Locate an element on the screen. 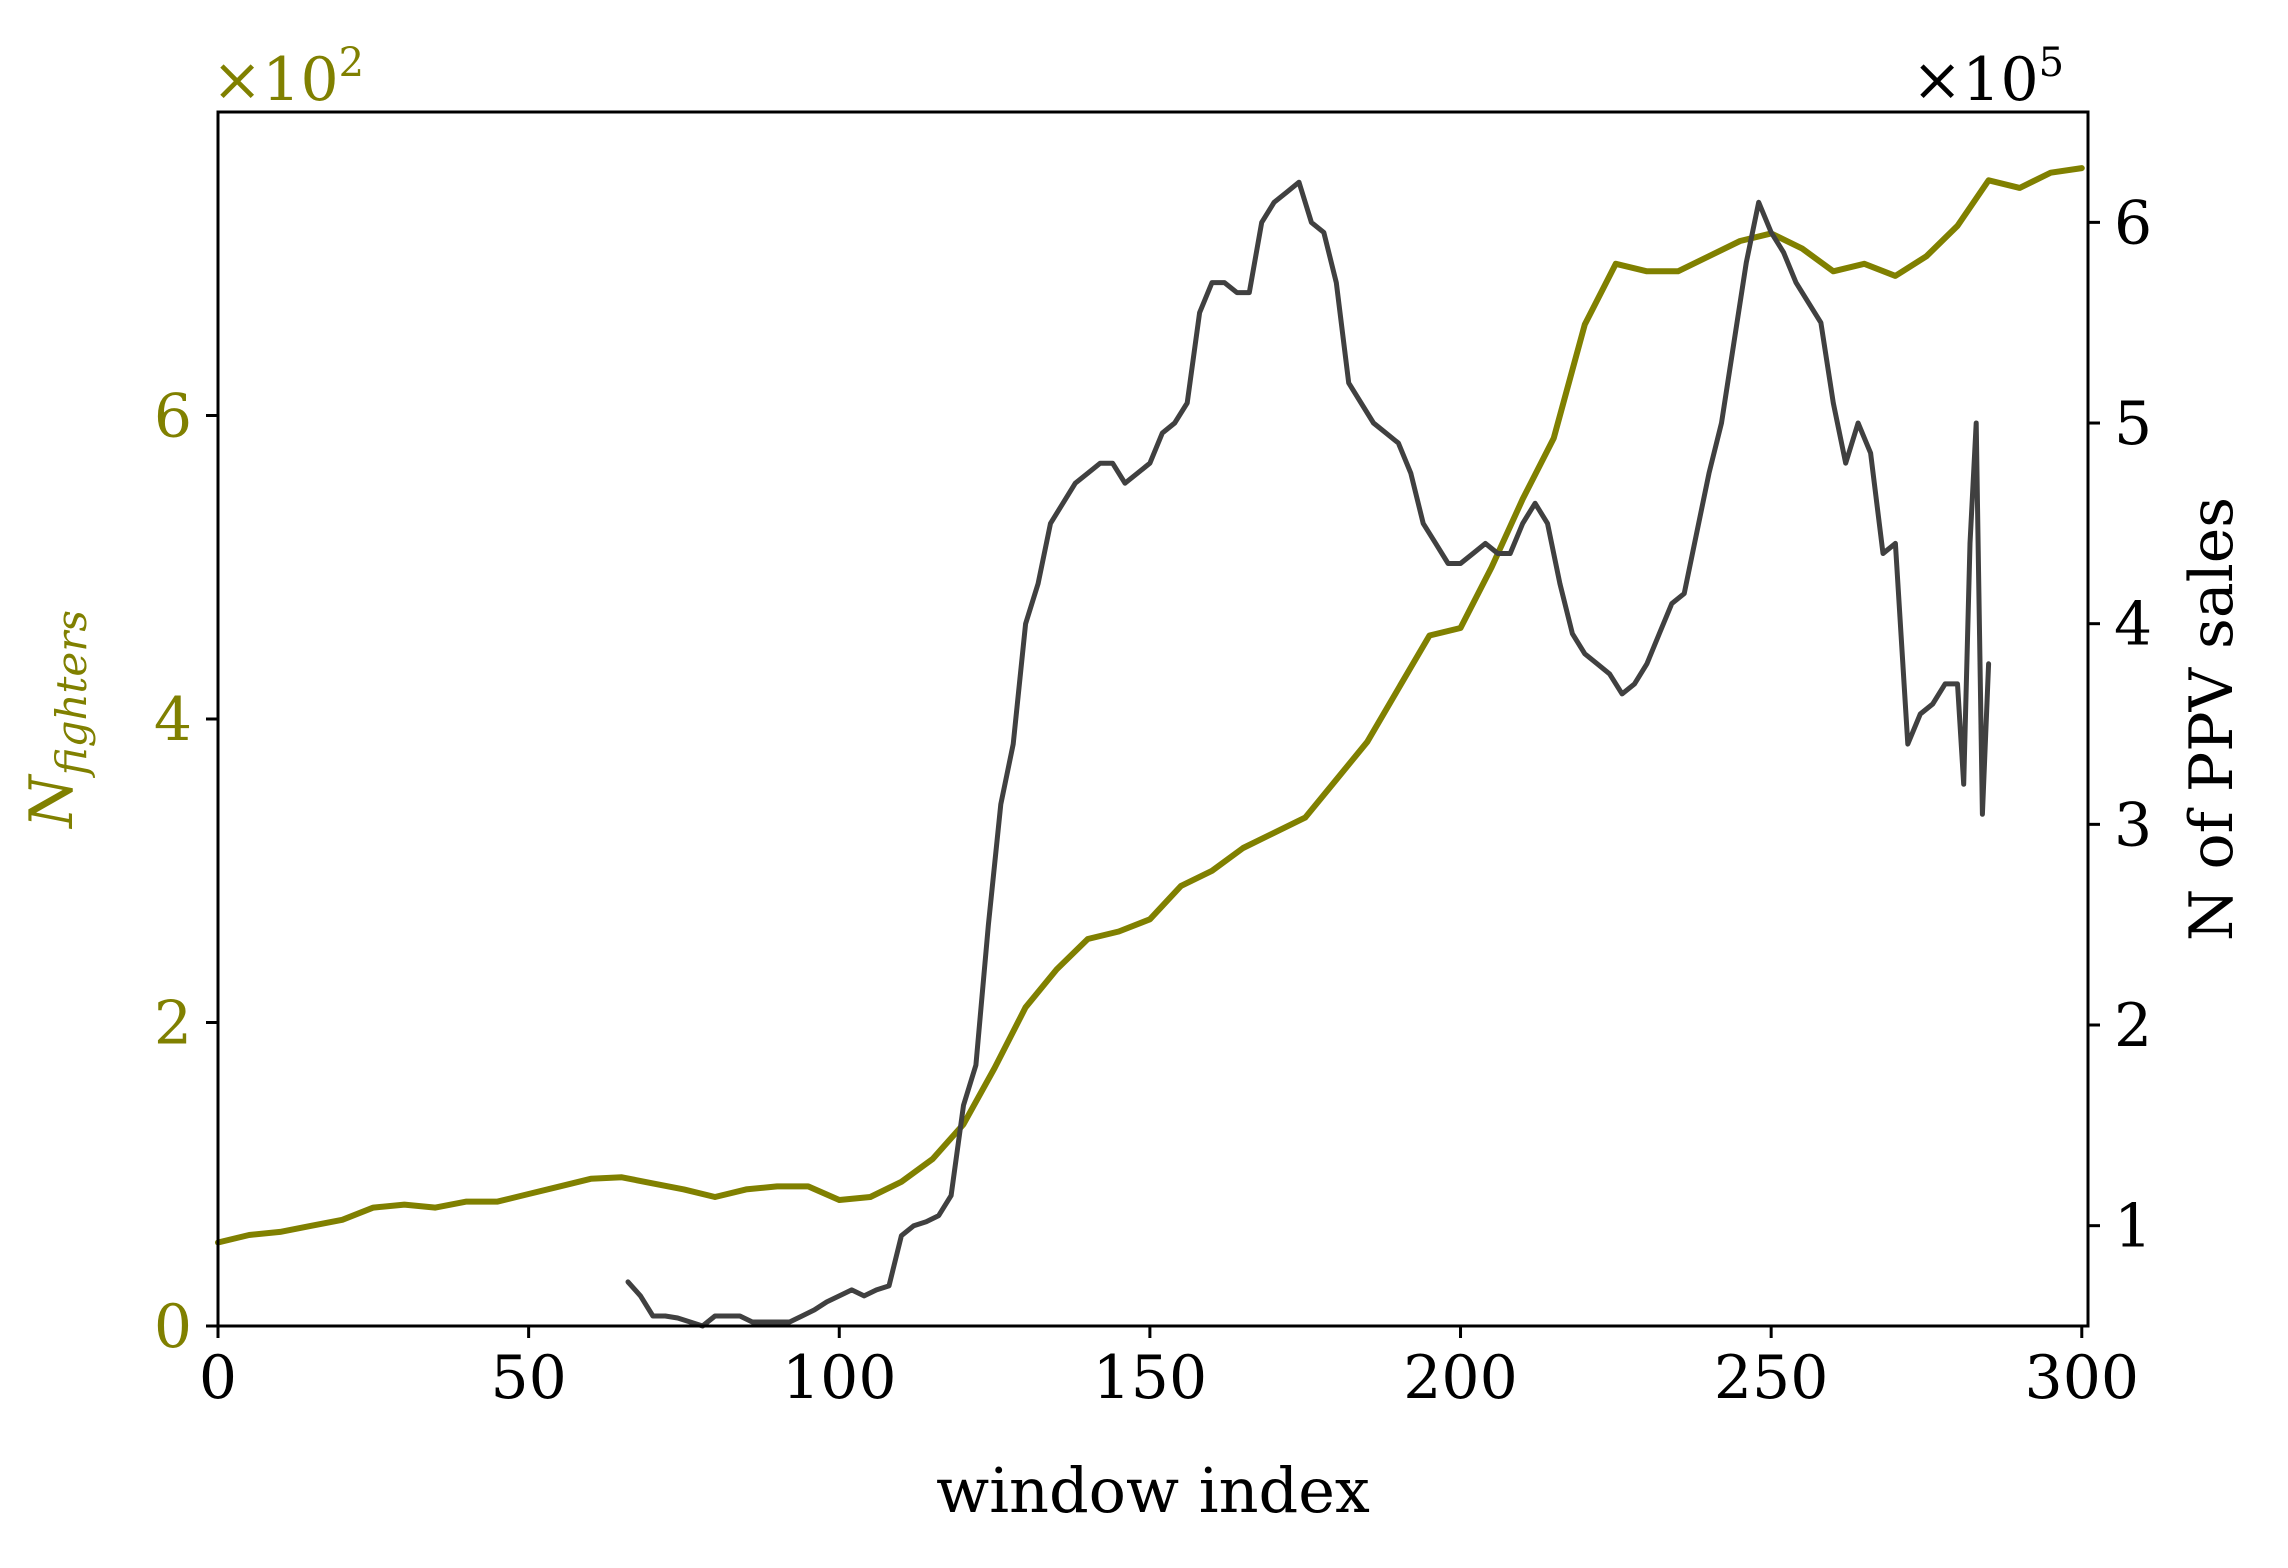  right-multiplier-exp: 5 is located at coordinates (2051, 63).